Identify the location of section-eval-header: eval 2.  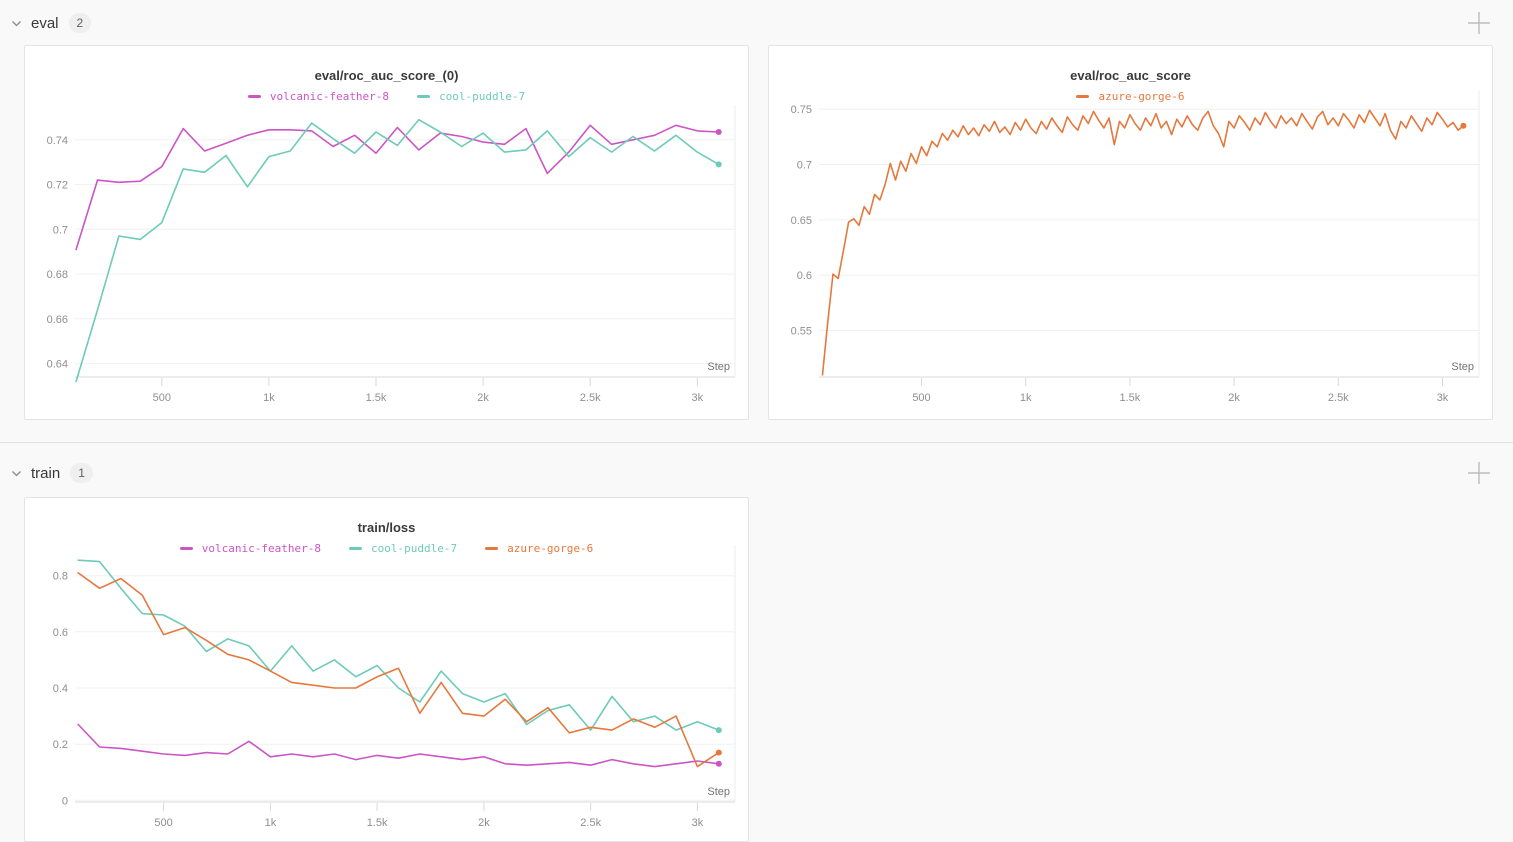
(756, 22).